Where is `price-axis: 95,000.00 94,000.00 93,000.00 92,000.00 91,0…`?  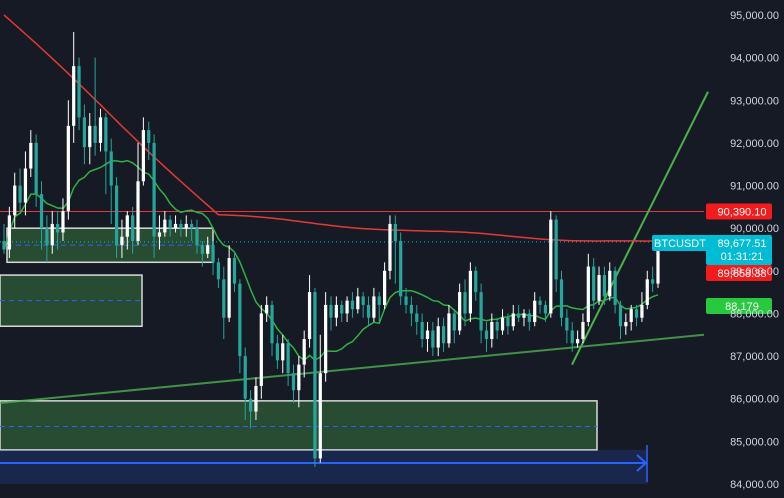
price-axis: 95,000.00 94,000.00 93,000.00 92,000.00 91,0… is located at coordinates (754, 250).